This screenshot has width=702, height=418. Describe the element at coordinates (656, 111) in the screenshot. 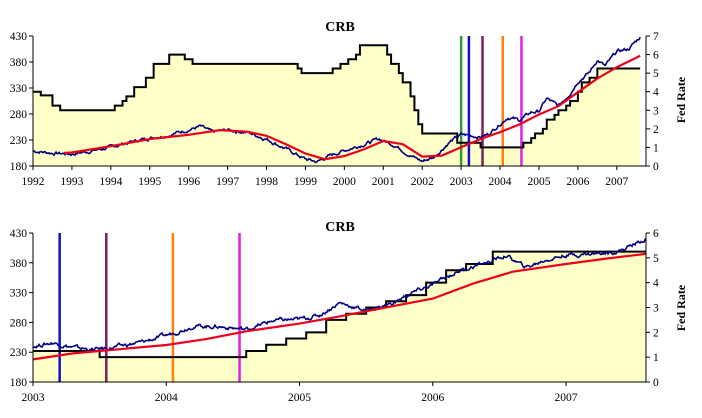

I see `top-y2-tick-label: 3` at that location.